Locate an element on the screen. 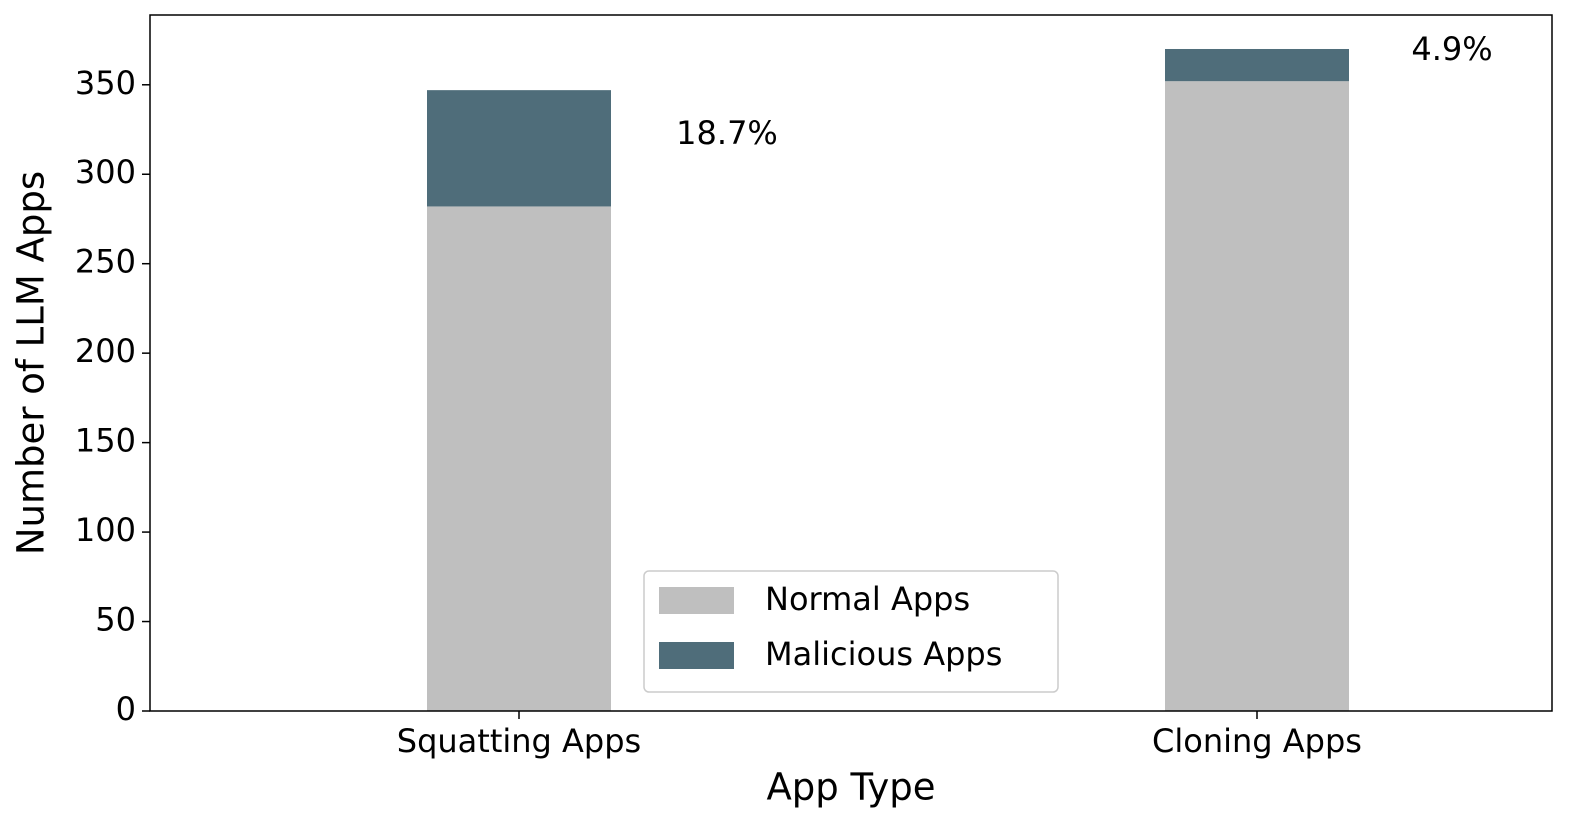  y-tick-label: 50 is located at coordinates (115, 620).